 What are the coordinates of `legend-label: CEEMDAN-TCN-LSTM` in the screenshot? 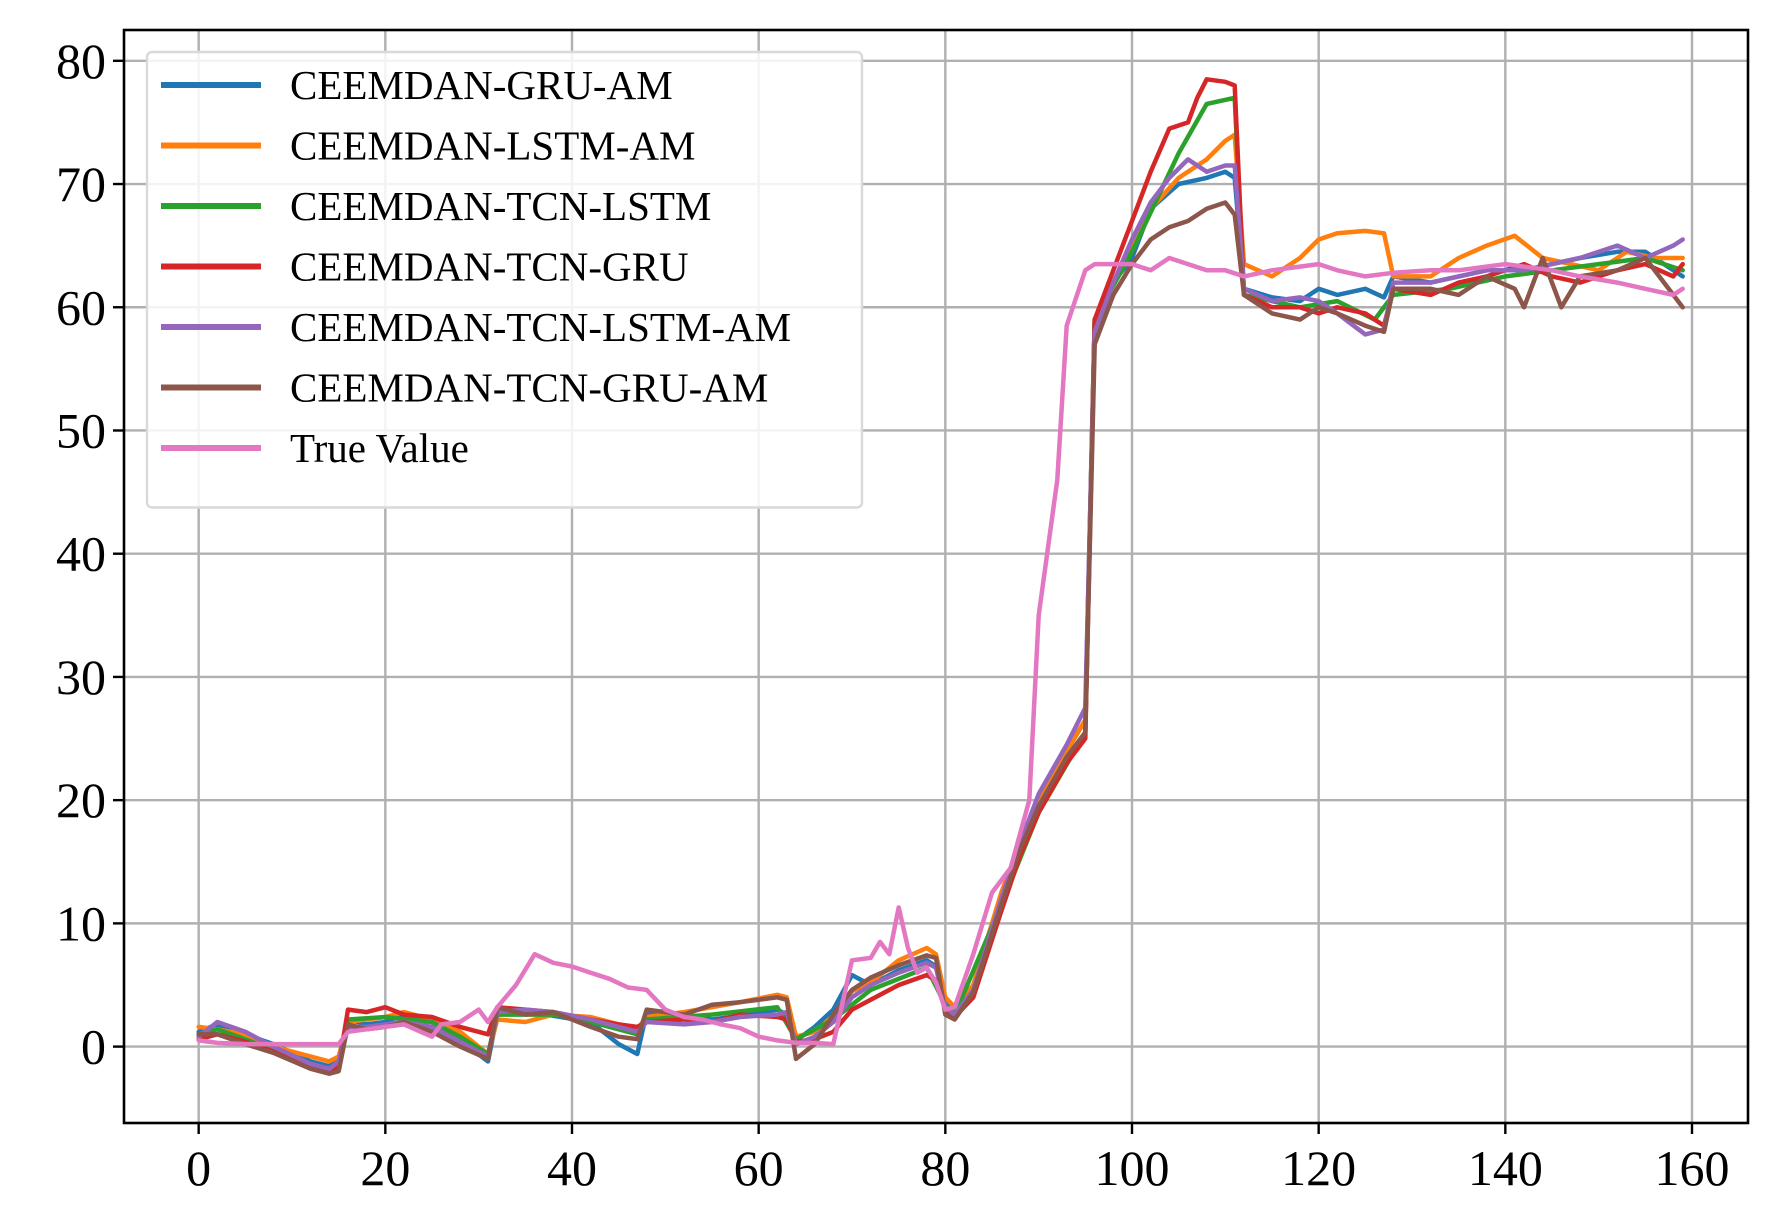 It's located at (500, 206).